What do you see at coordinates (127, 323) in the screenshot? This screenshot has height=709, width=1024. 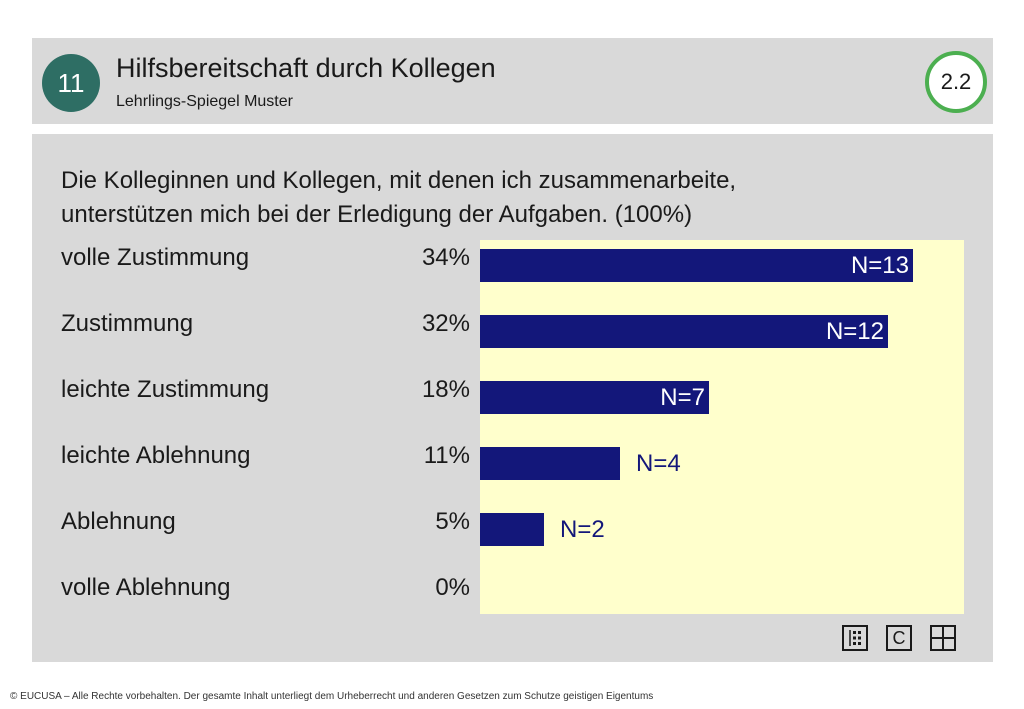 I see `category-label: Zustimmung` at bounding box center [127, 323].